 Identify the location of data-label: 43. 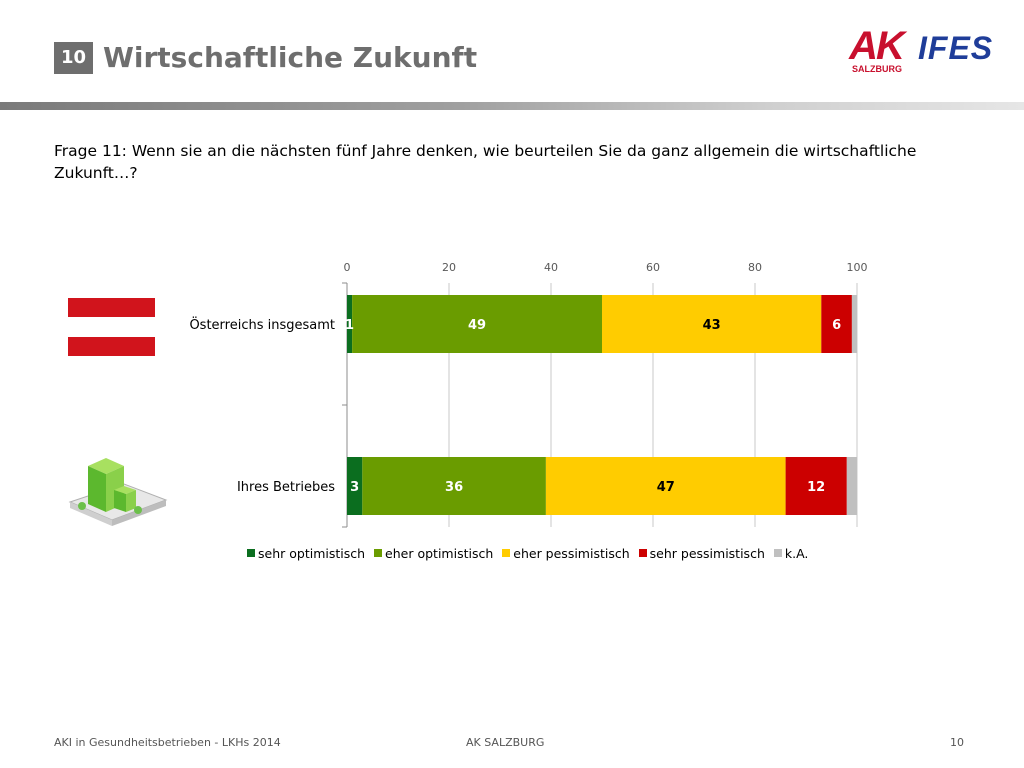
(712, 325).